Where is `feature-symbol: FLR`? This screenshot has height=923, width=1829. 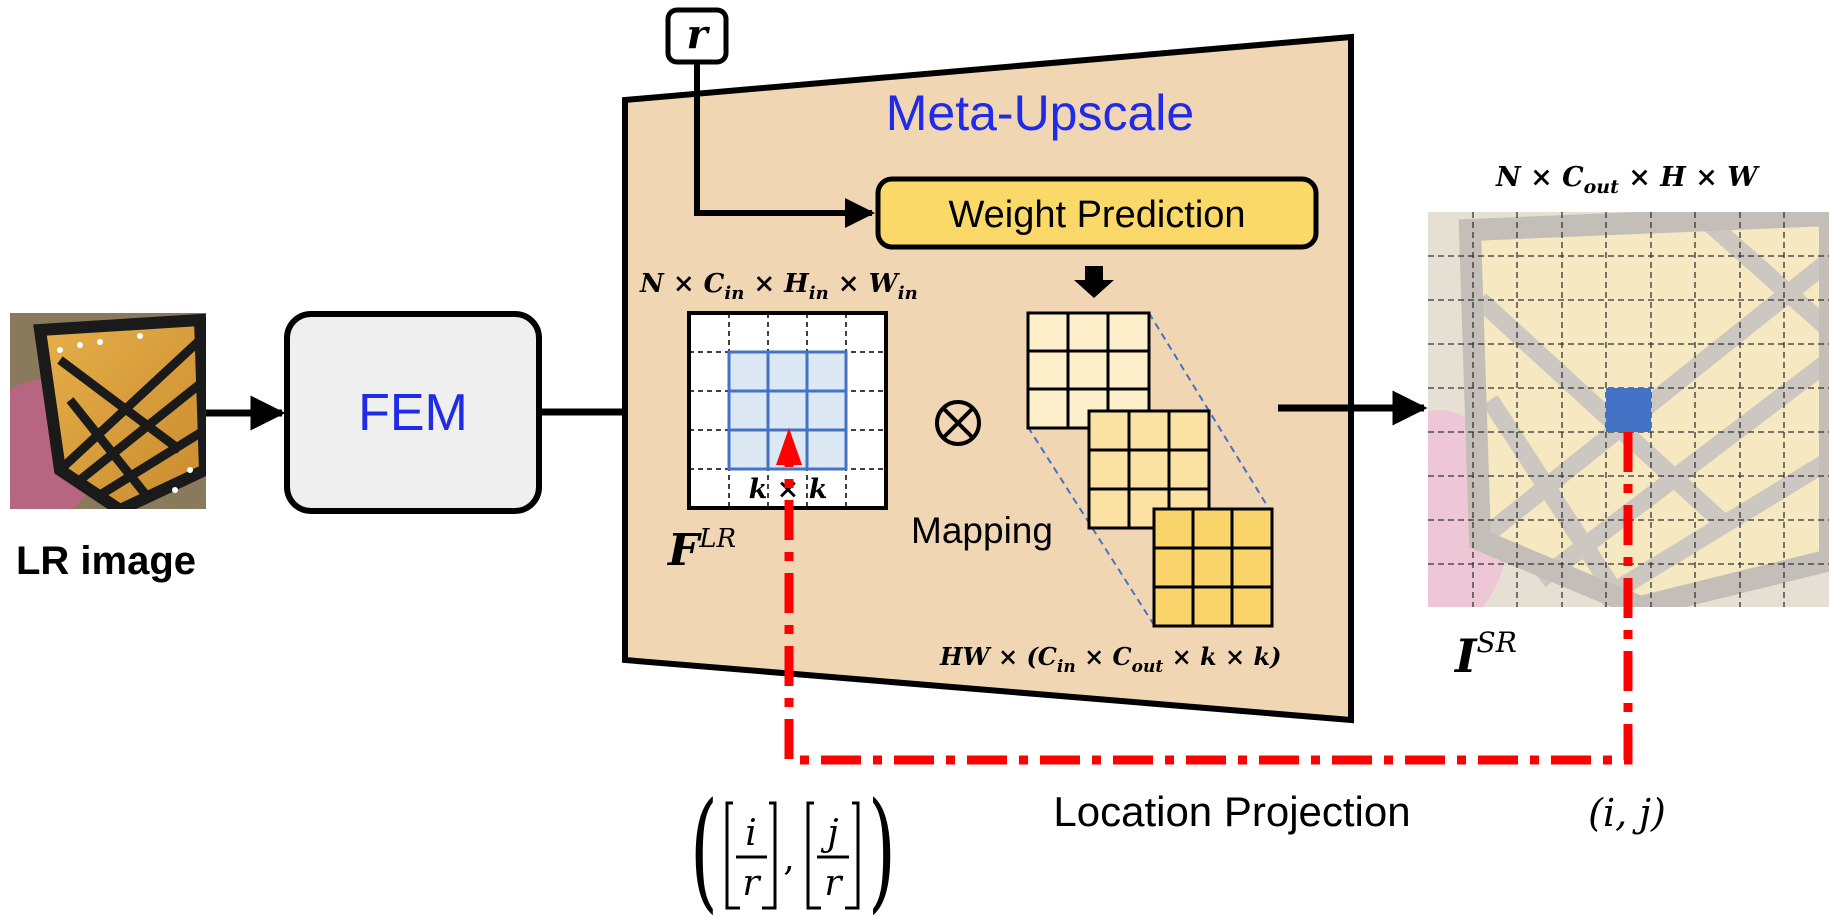 feature-symbol: FLR is located at coordinates (701, 550).